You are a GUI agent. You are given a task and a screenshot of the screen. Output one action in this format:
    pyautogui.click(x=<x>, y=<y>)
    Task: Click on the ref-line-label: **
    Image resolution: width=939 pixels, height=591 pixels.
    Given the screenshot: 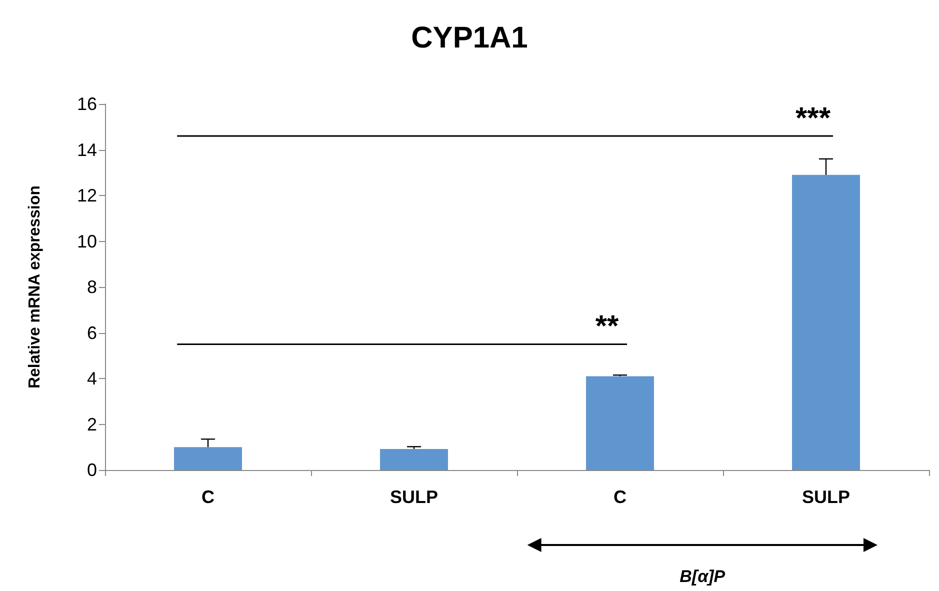 What is the action you would take?
    pyautogui.click(x=607, y=327)
    